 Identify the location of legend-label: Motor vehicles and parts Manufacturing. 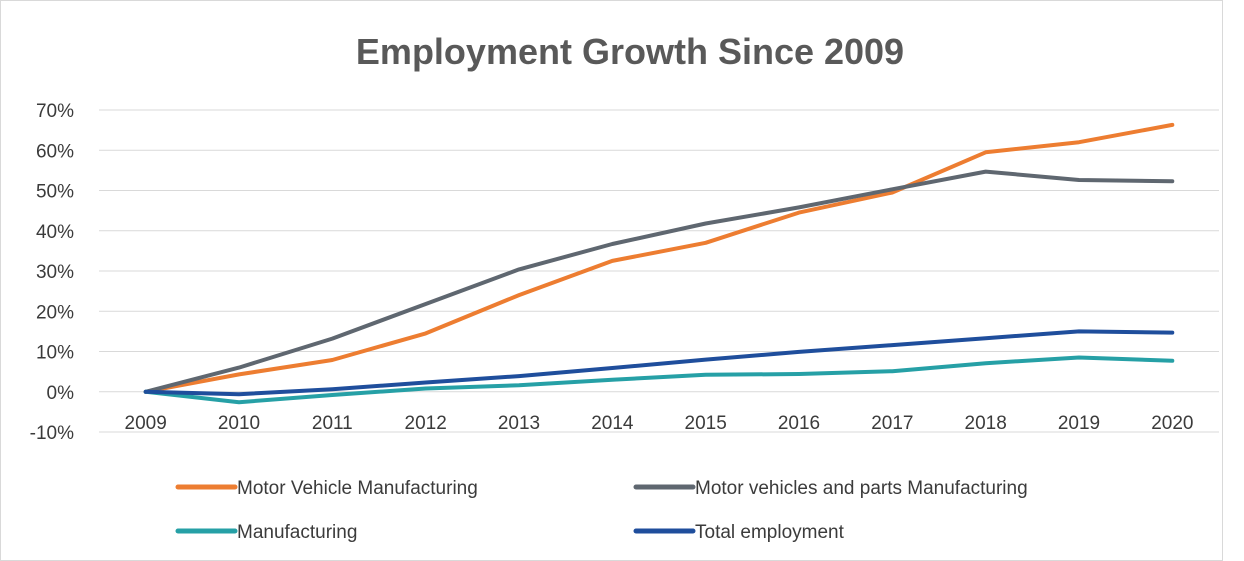
(861, 488).